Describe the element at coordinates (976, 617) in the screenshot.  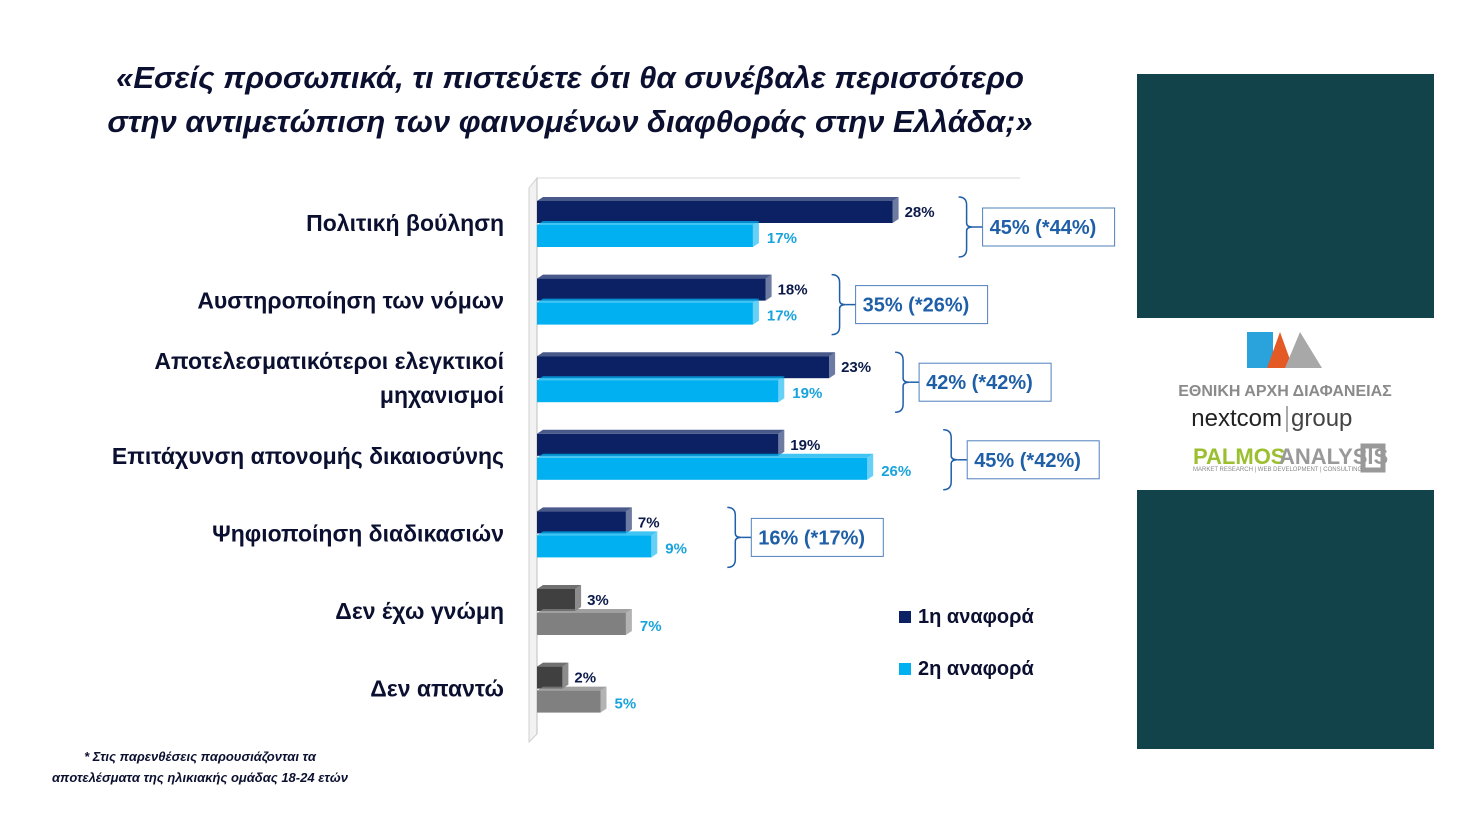
I see `legend-label: 1η αναφορά` at that location.